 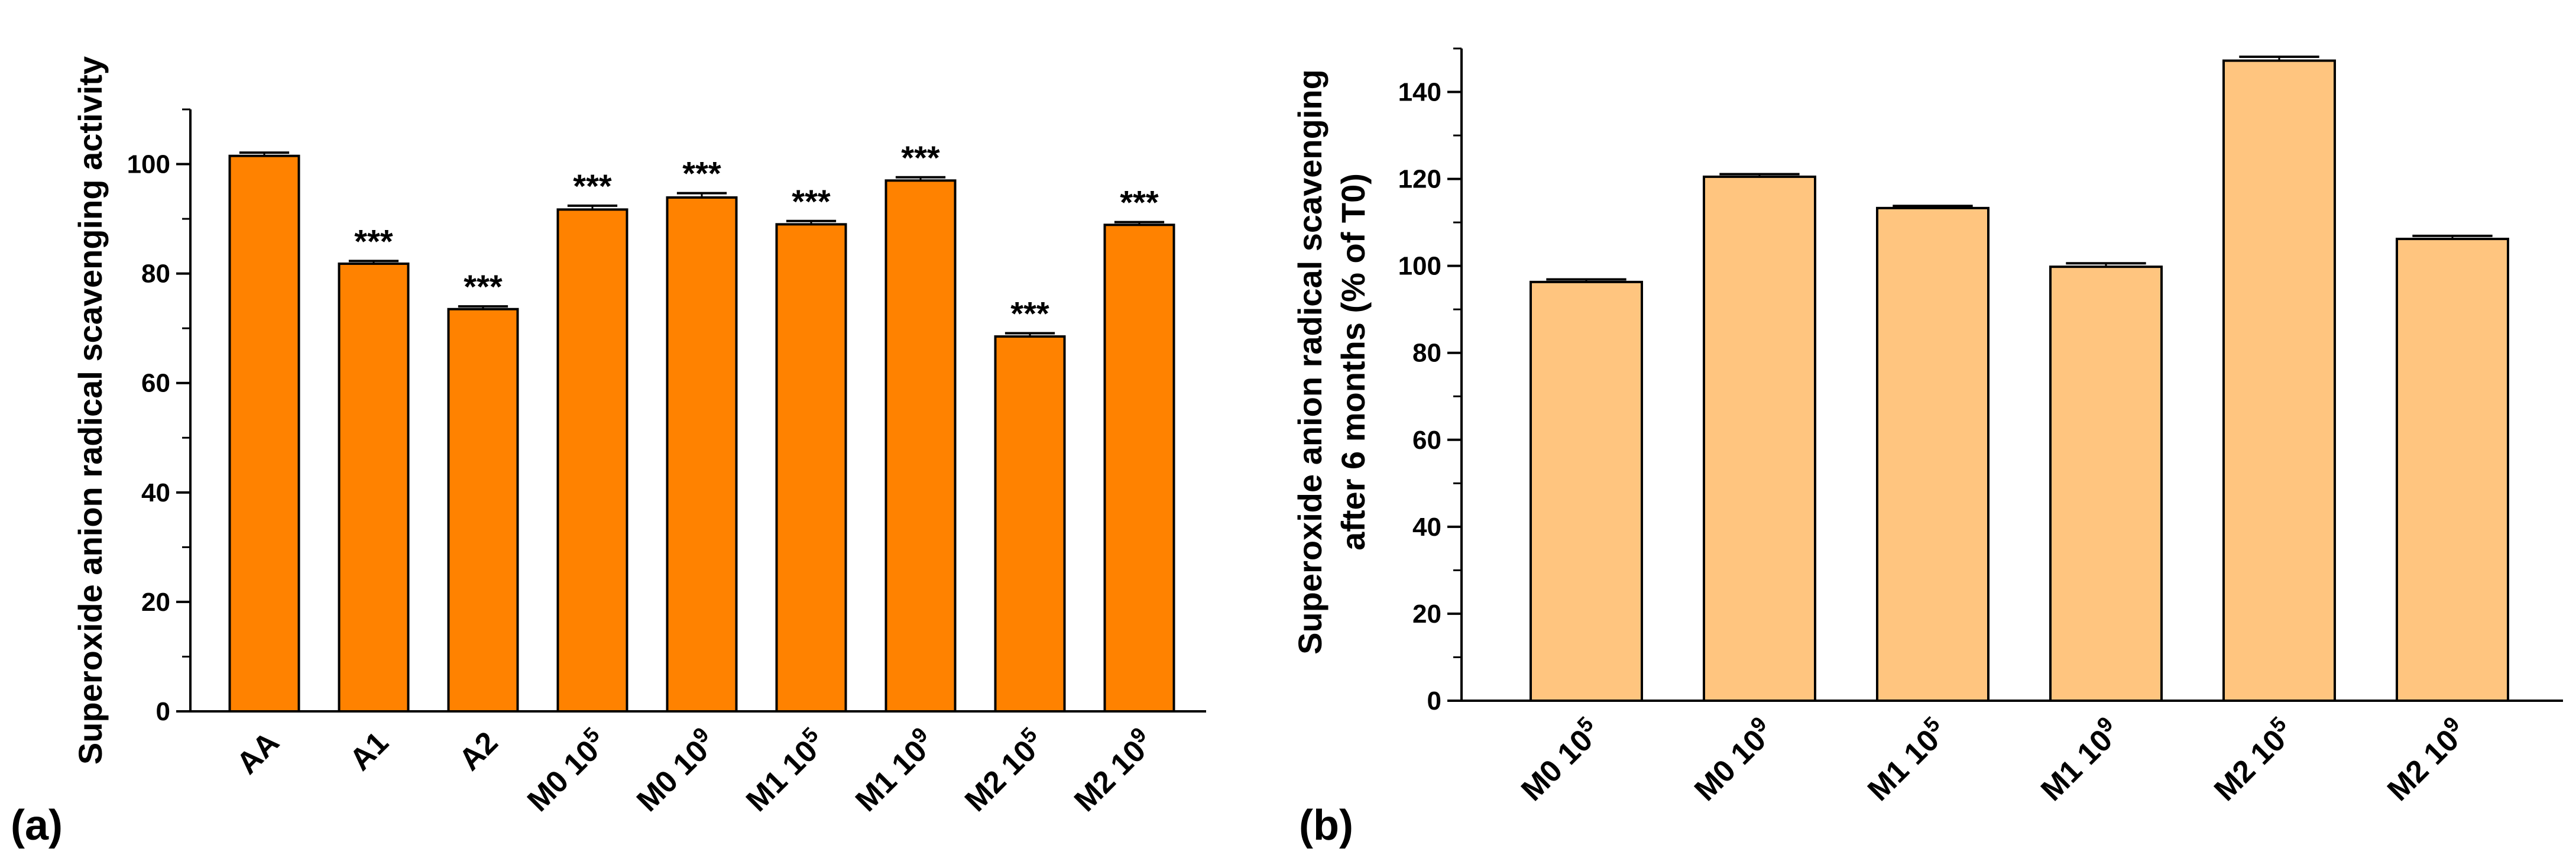 What do you see at coordinates (258, 753) in the screenshot?
I see `category-label: AA` at bounding box center [258, 753].